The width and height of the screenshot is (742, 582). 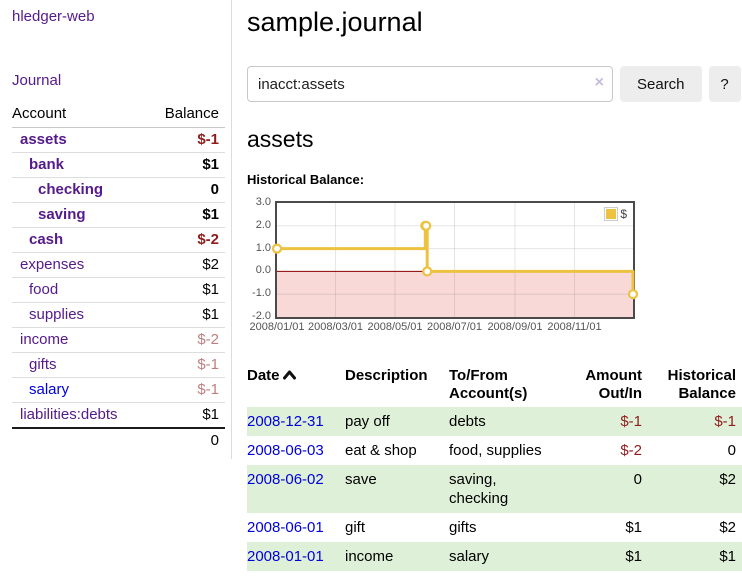 I want to click on account-row: expenses $2, so click(x=118, y=265).